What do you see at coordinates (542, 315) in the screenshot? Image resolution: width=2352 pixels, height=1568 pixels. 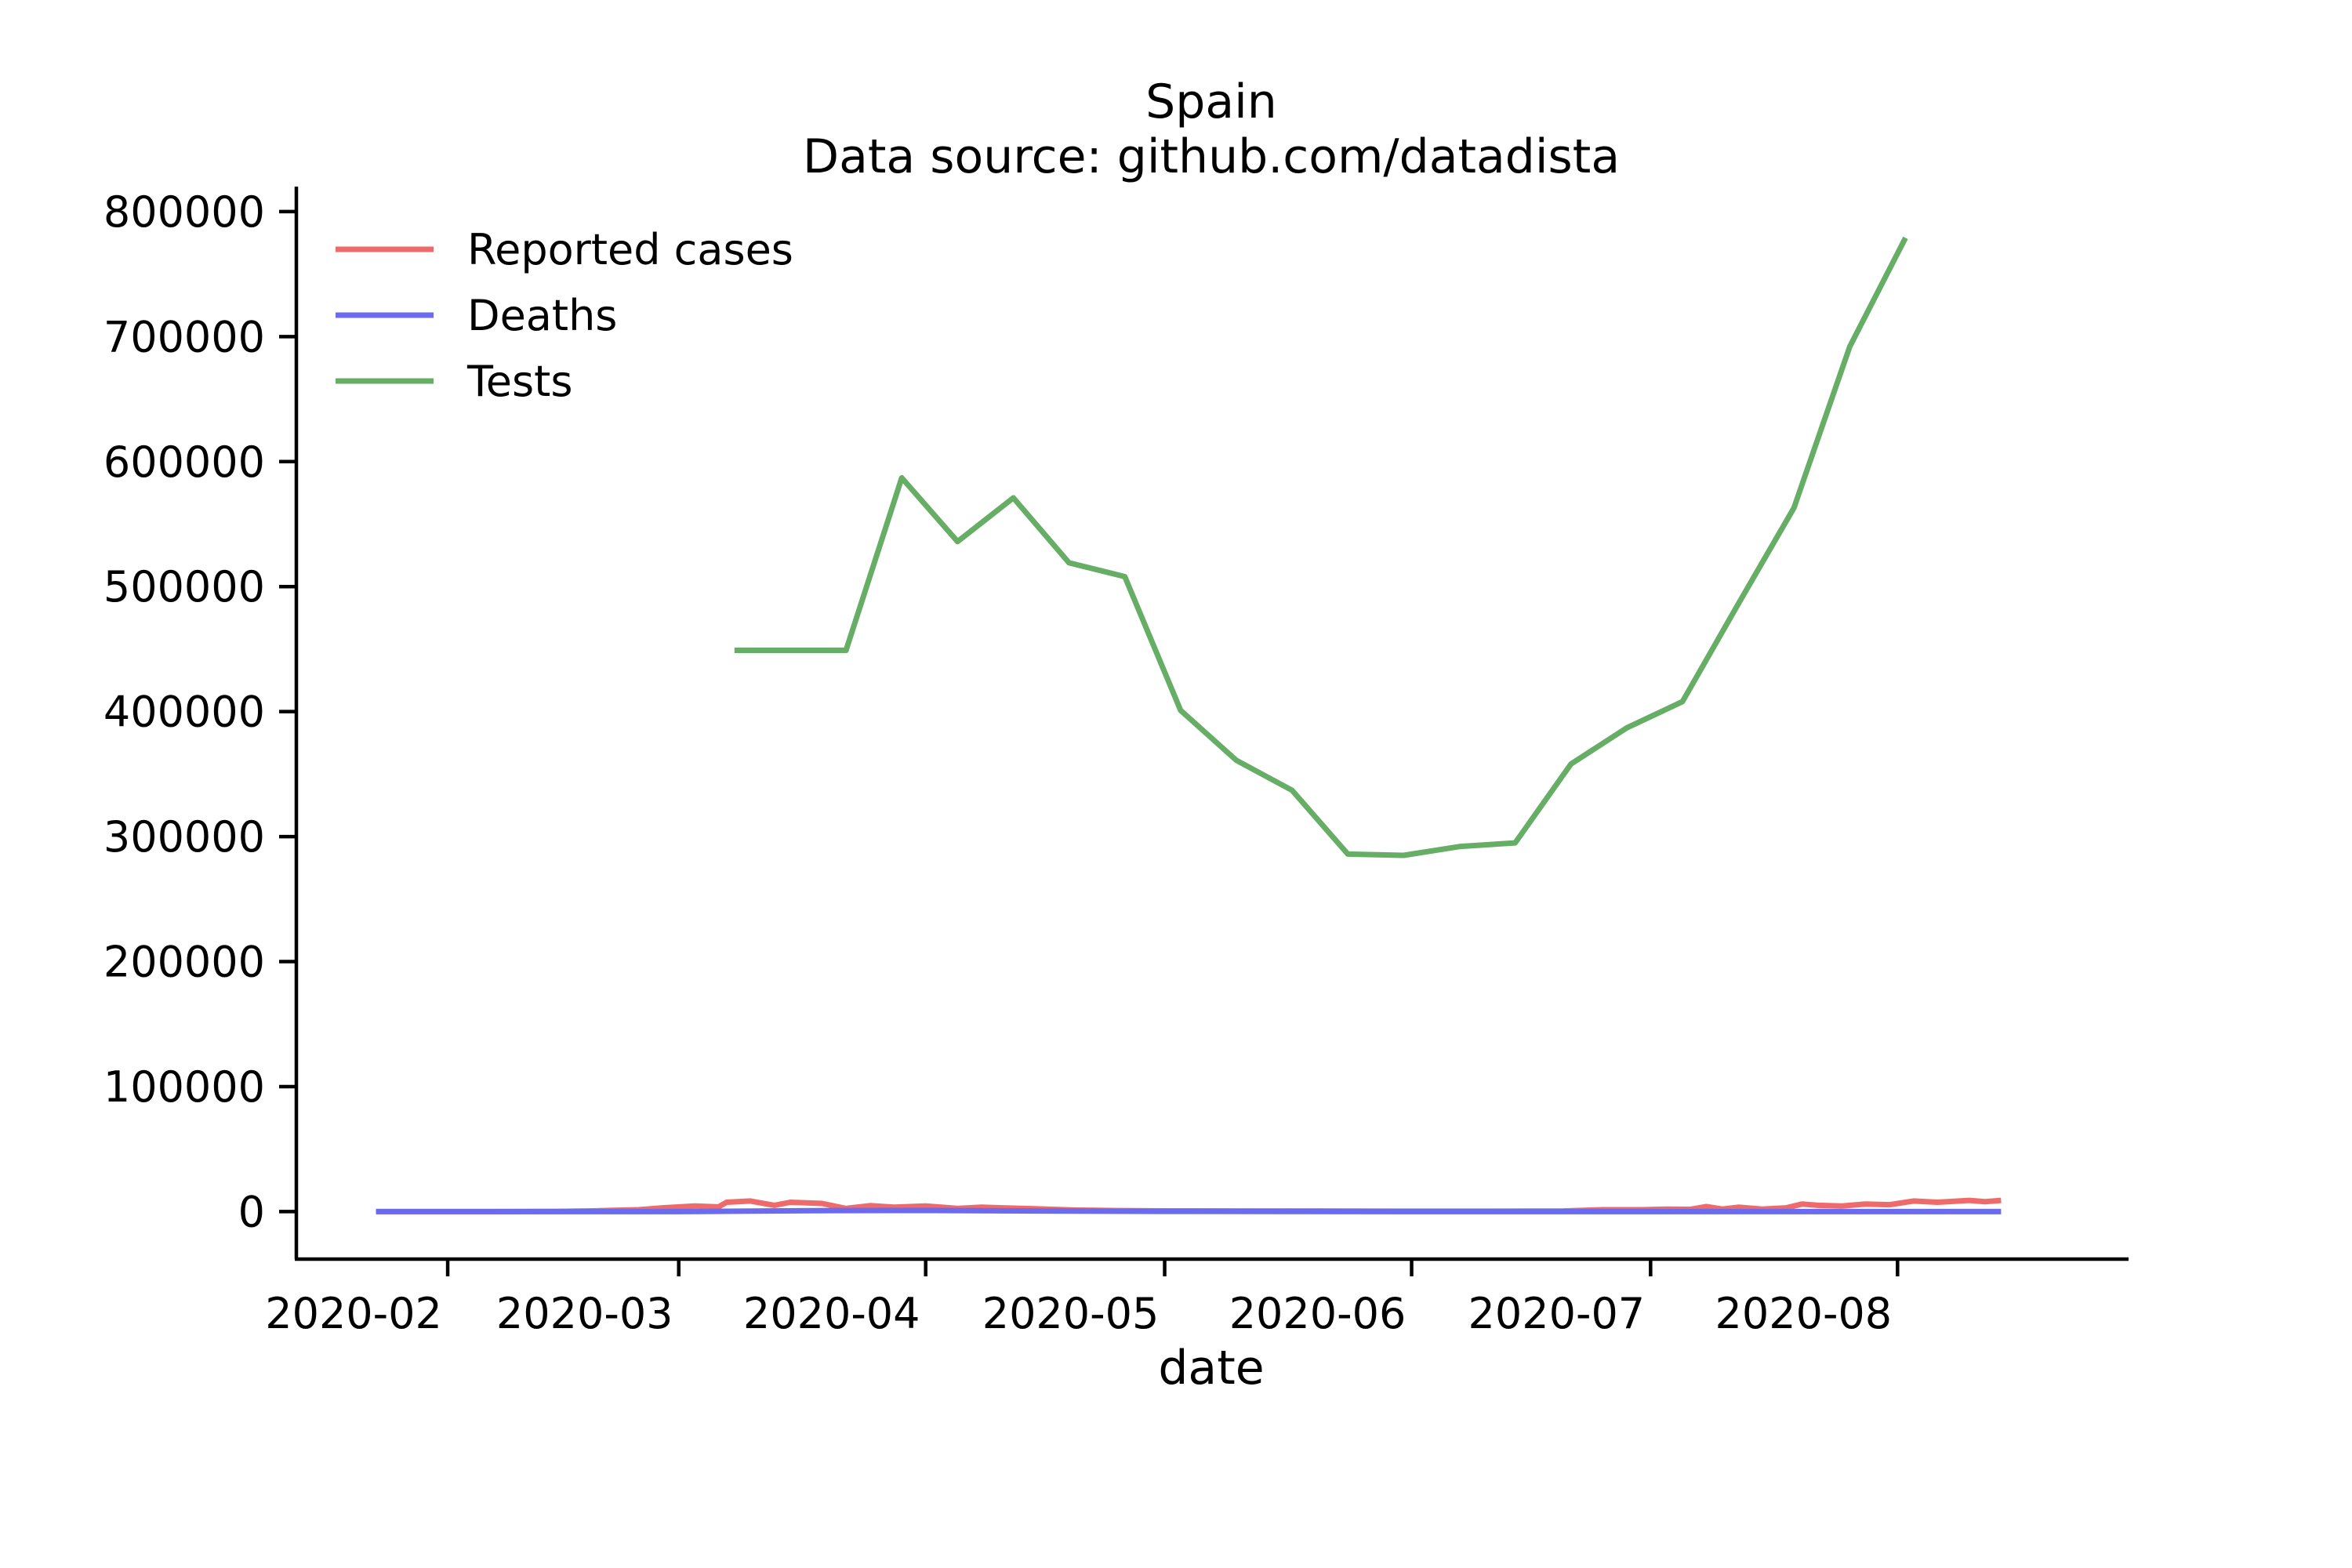 I see `legend-label-deaths: Deaths` at bounding box center [542, 315].